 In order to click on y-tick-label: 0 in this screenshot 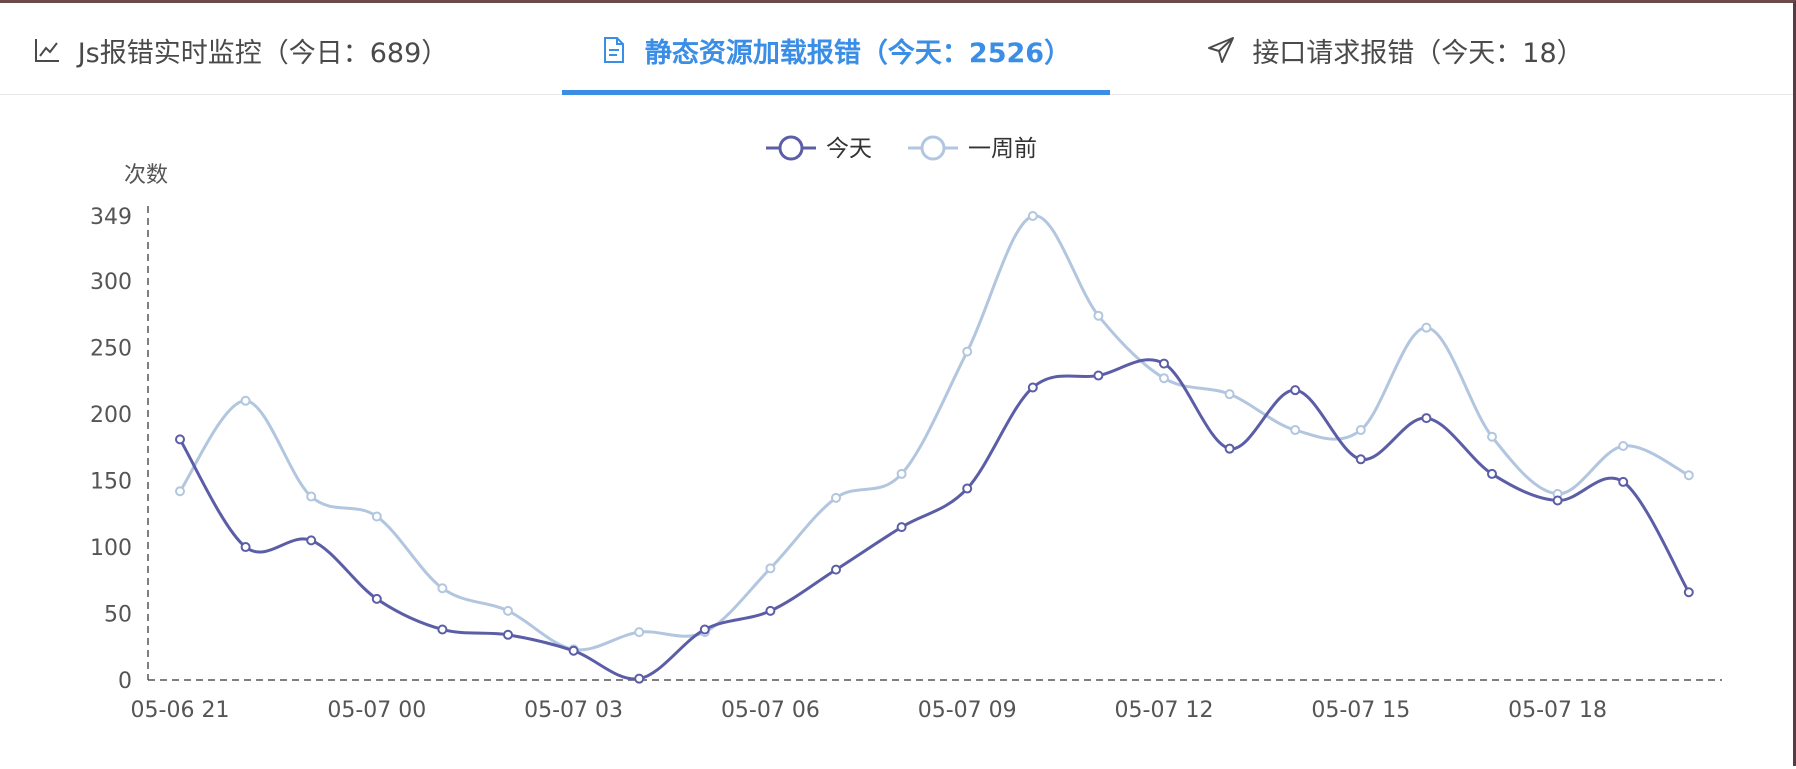, I will do `click(125, 681)`.